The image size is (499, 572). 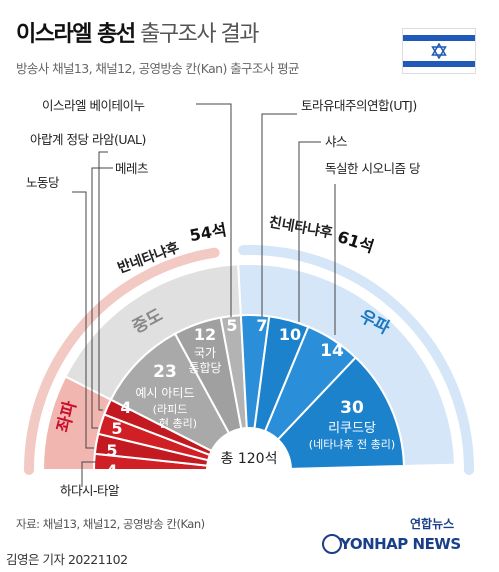 What do you see at coordinates (196, 34) in the screenshot?
I see `title-rest: 출구조사 결과` at bounding box center [196, 34].